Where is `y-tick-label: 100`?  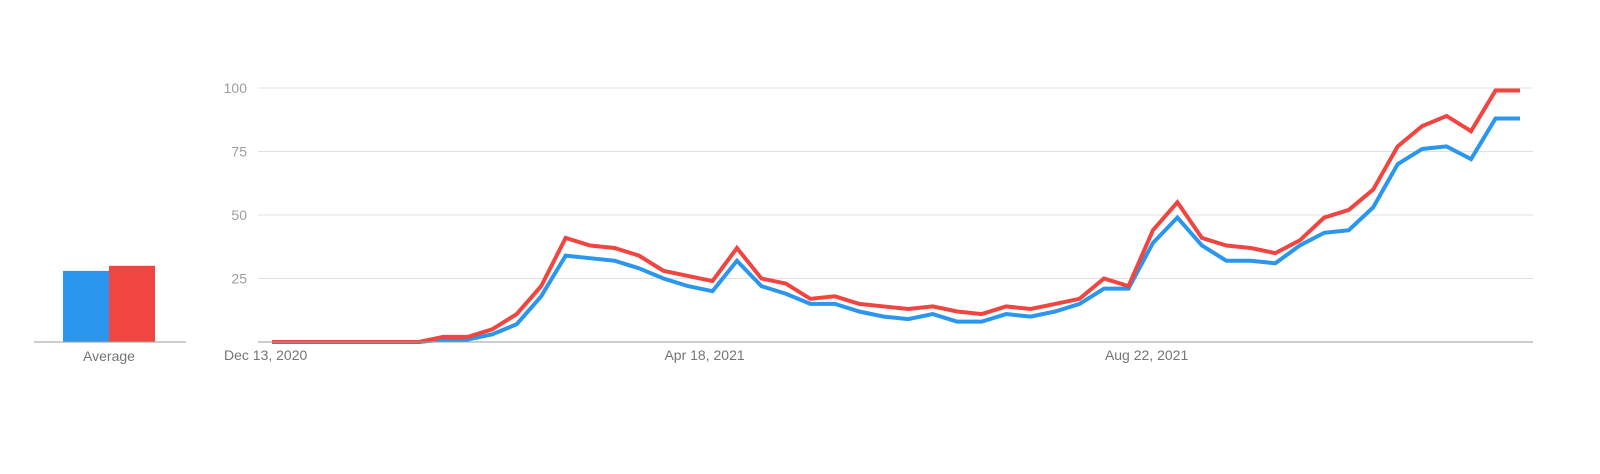
y-tick-label: 100 is located at coordinates (236, 88).